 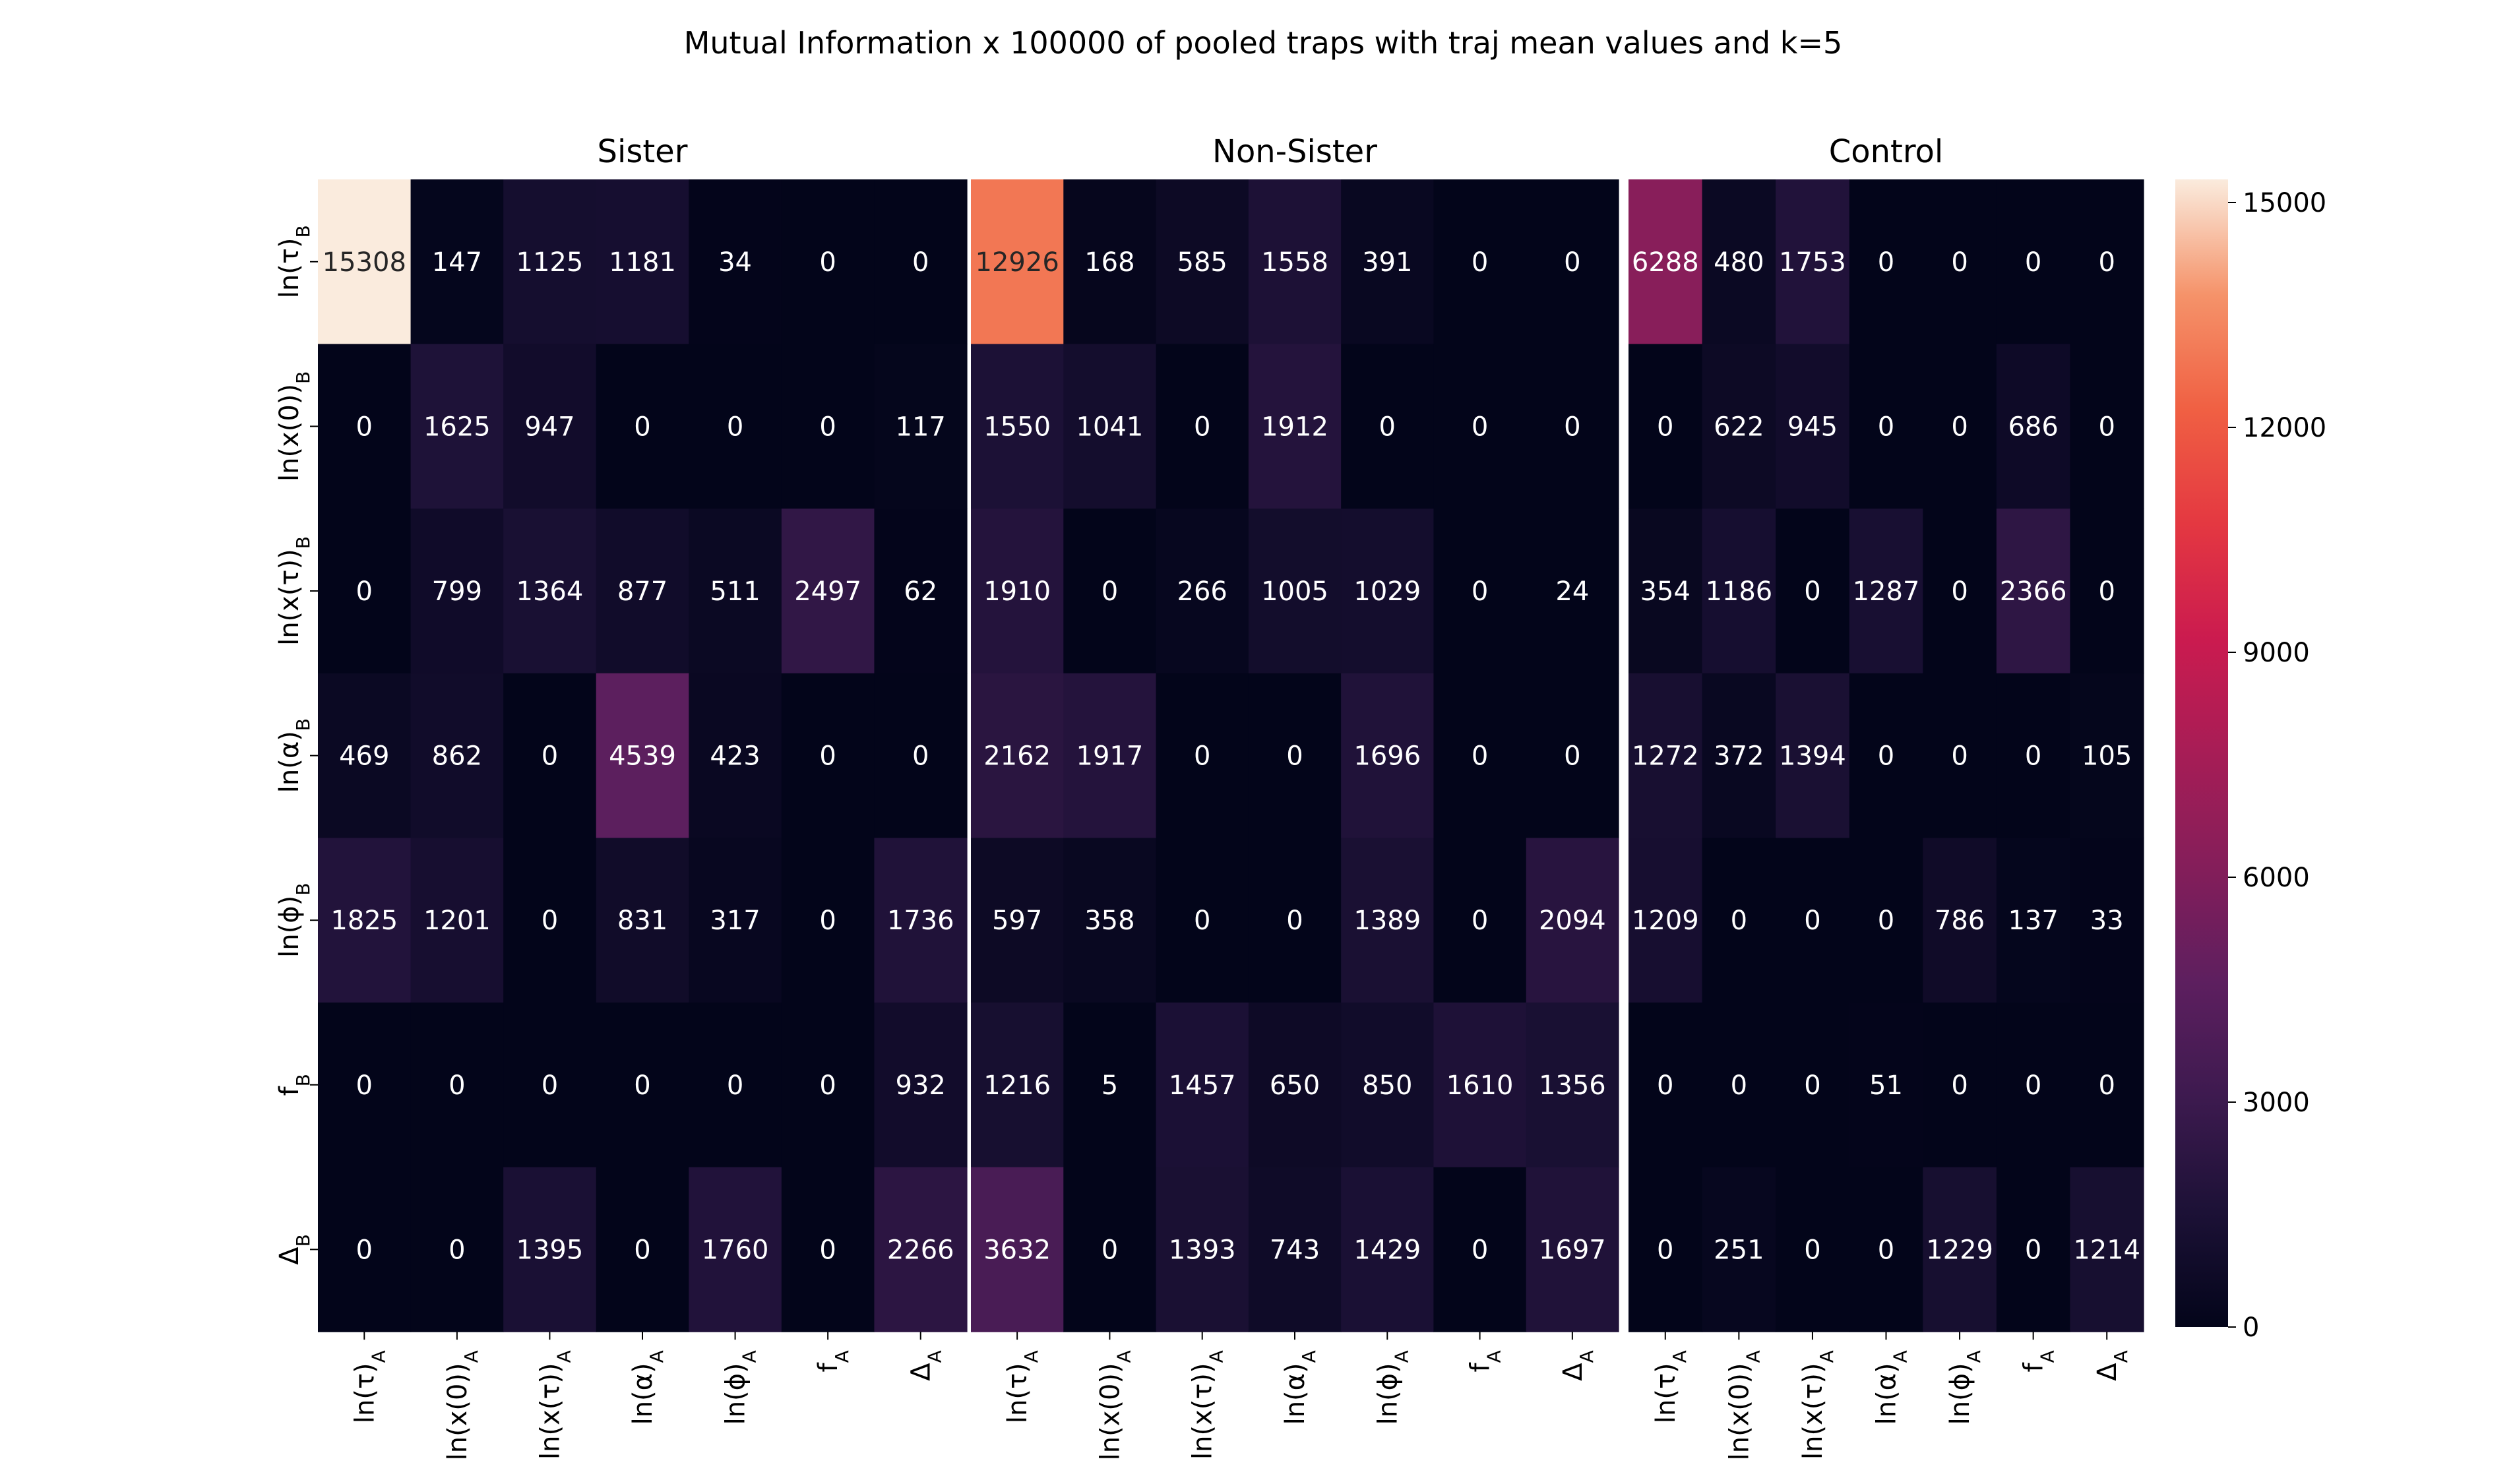 I want to click on cell-value-label: 597, so click(x=1017, y=921).